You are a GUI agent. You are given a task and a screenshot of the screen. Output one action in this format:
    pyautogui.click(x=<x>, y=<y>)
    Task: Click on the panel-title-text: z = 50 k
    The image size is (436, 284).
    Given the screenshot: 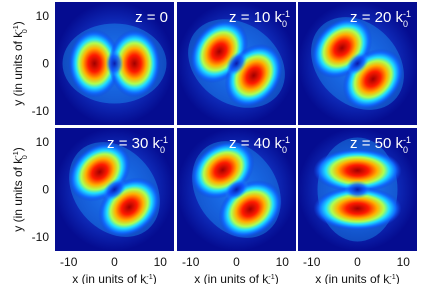 What is the action you would take?
    pyautogui.click(x=376, y=143)
    